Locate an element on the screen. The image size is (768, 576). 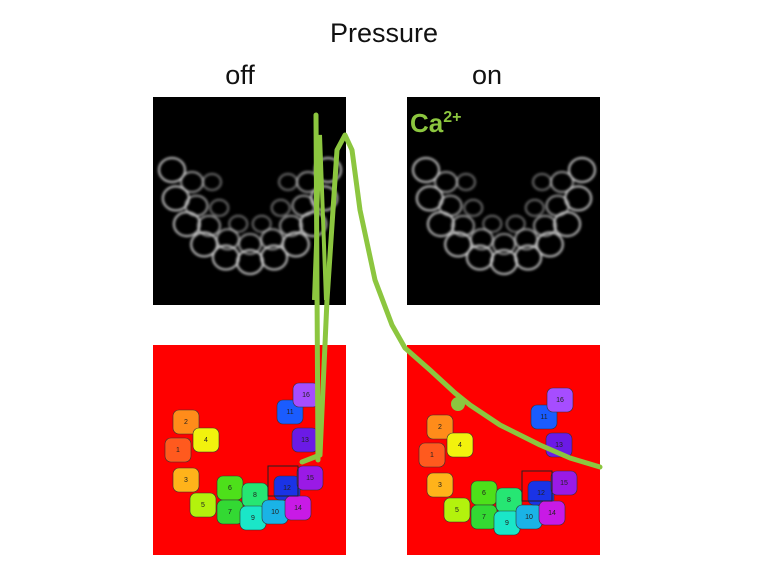
calcium-sup: 2+ is located at coordinates (452, 117).